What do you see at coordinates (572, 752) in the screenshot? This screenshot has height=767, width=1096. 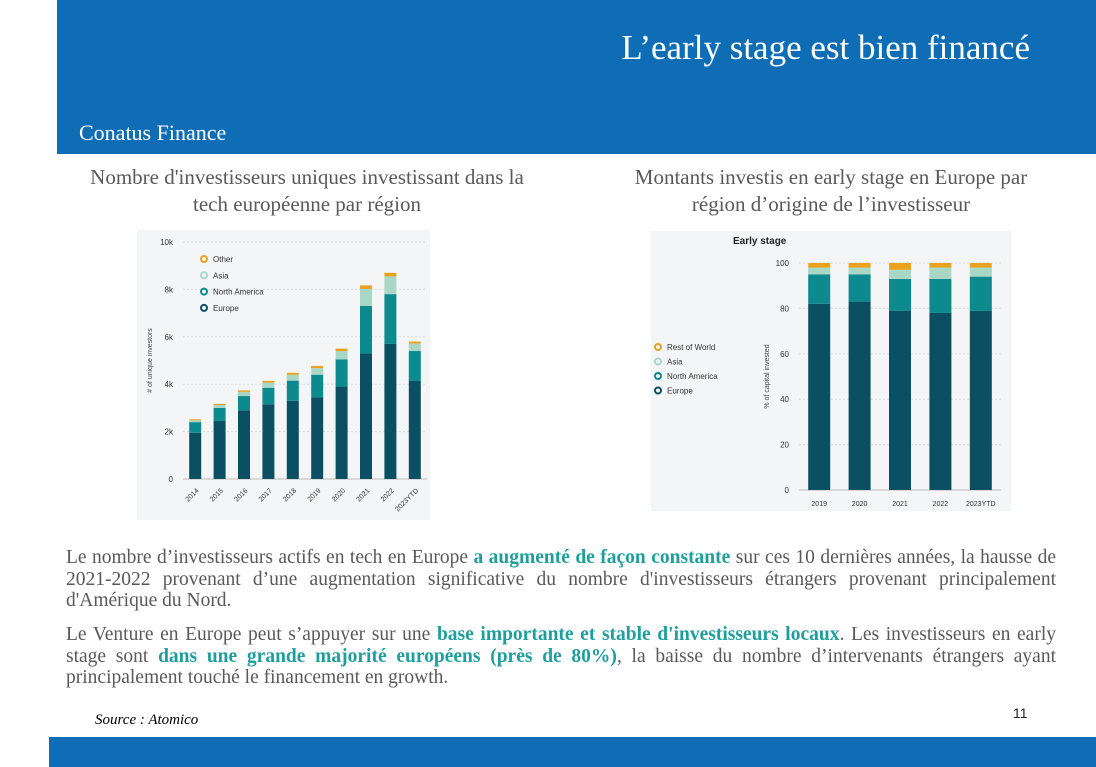 I see `footer-banner` at bounding box center [572, 752].